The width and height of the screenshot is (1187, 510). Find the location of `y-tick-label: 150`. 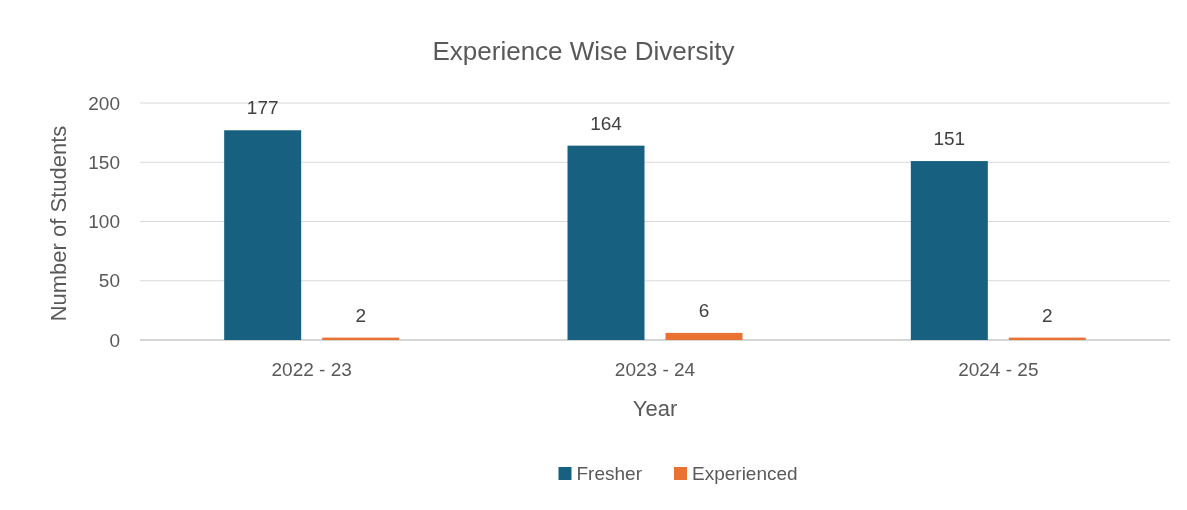

y-tick-label: 150 is located at coordinates (104, 162).